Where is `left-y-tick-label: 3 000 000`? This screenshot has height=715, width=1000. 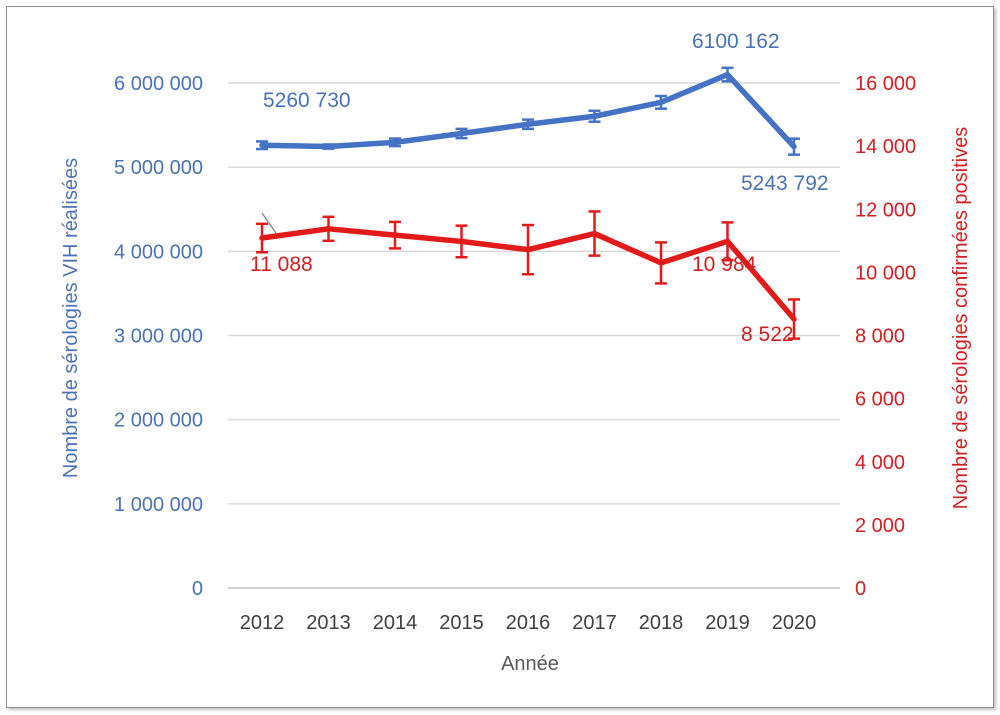 left-y-tick-label: 3 000 000 is located at coordinates (158, 337).